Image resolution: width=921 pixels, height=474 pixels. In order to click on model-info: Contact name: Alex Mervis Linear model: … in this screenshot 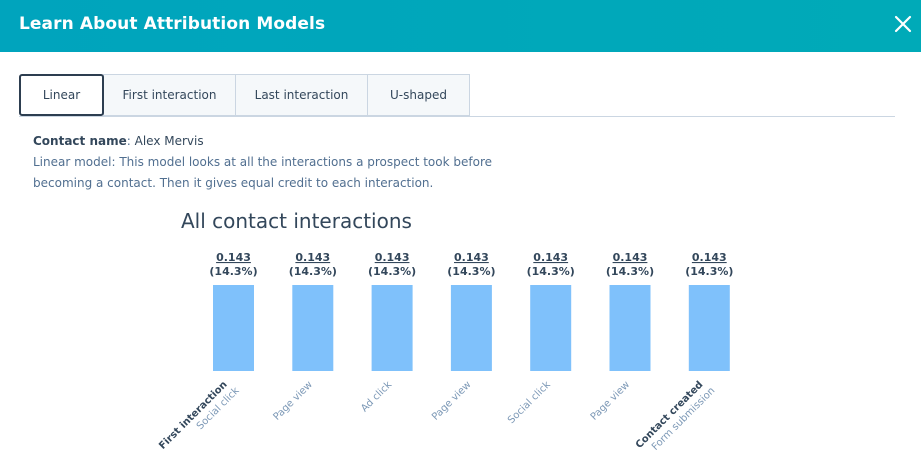, I will do `click(262, 162)`.